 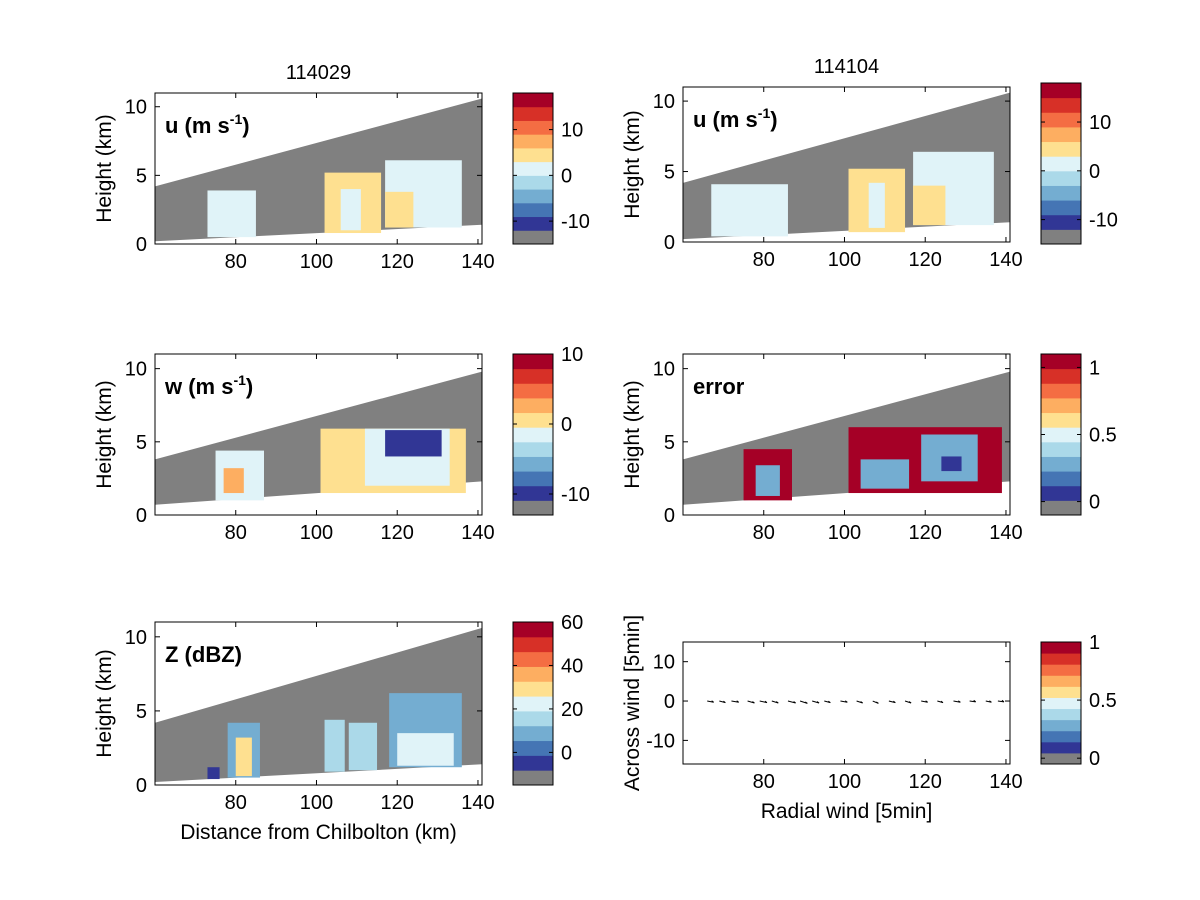 What do you see at coordinates (572, 623) in the screenshot?
I see `colorbar-tick-label: 60` at bounding box center [572, 623].